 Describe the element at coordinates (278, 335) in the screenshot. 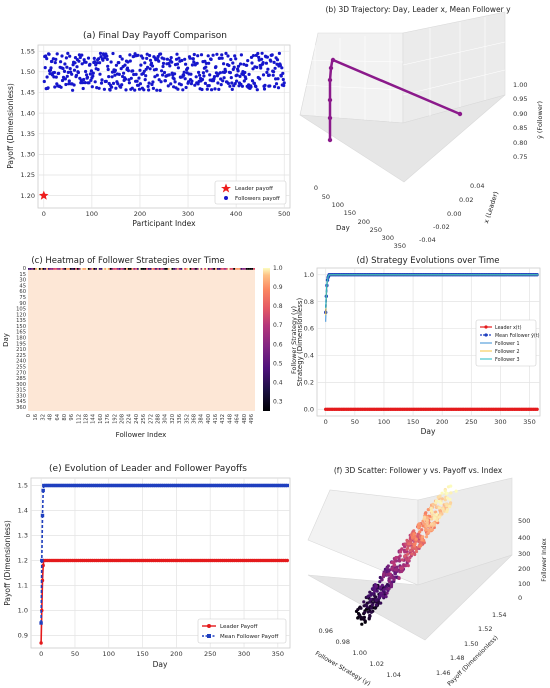

I see `c-colorbar-ticks: 1.0 0.9 0.8 0.7 0.6 0.5 0.4 0.3` at that location.